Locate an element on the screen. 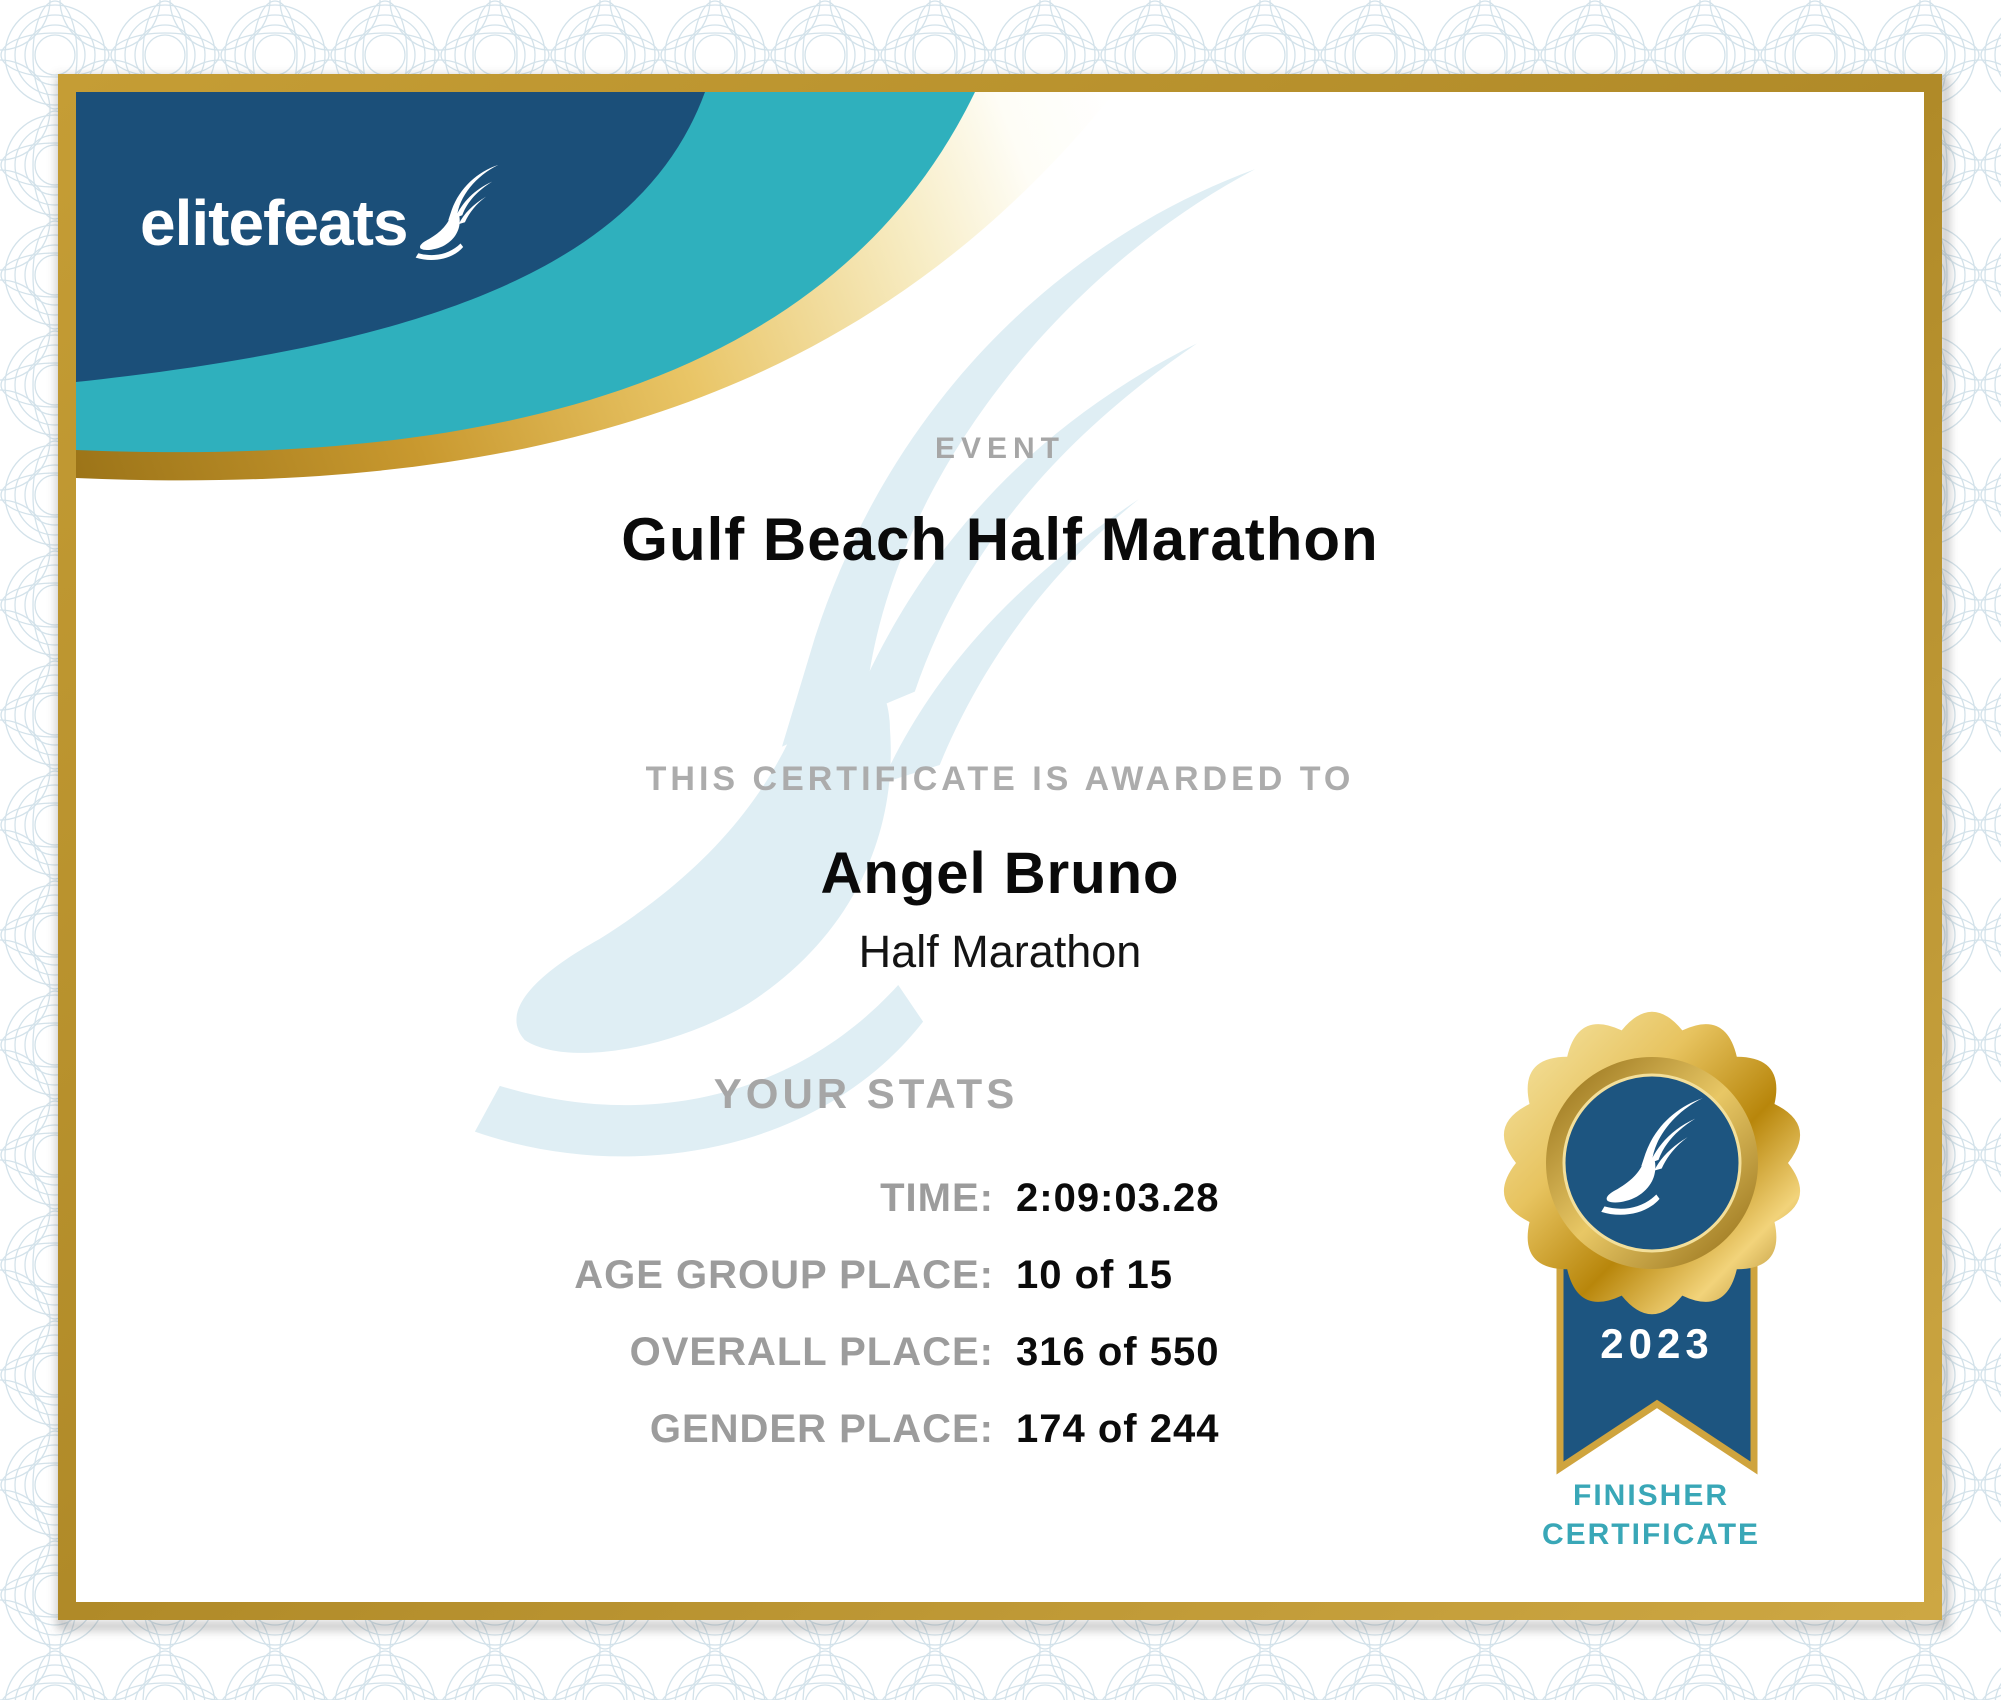  stat-value-age-group-place: 10 of 15 is located at coordinates (1094, 1275).